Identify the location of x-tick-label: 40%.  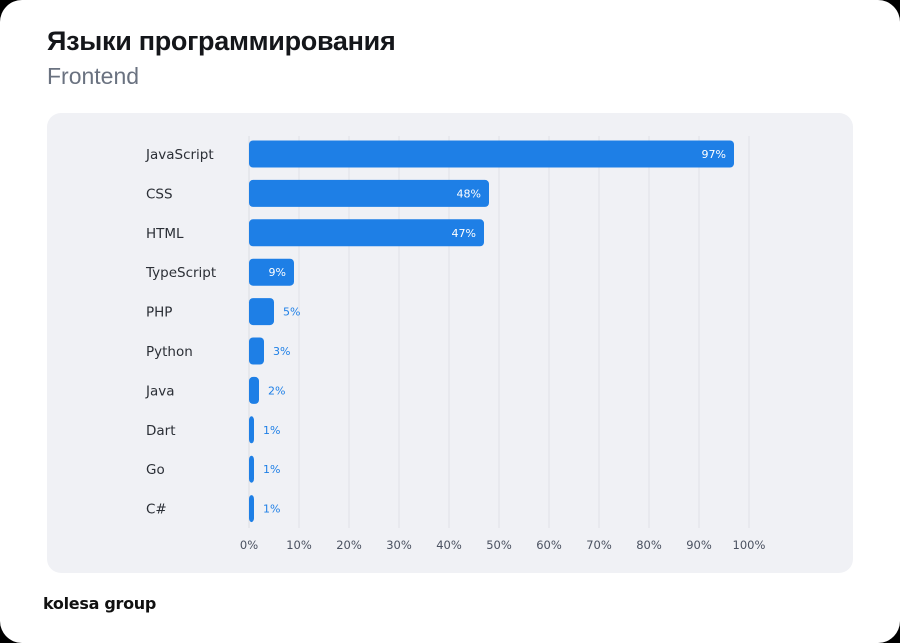
(449, 545).